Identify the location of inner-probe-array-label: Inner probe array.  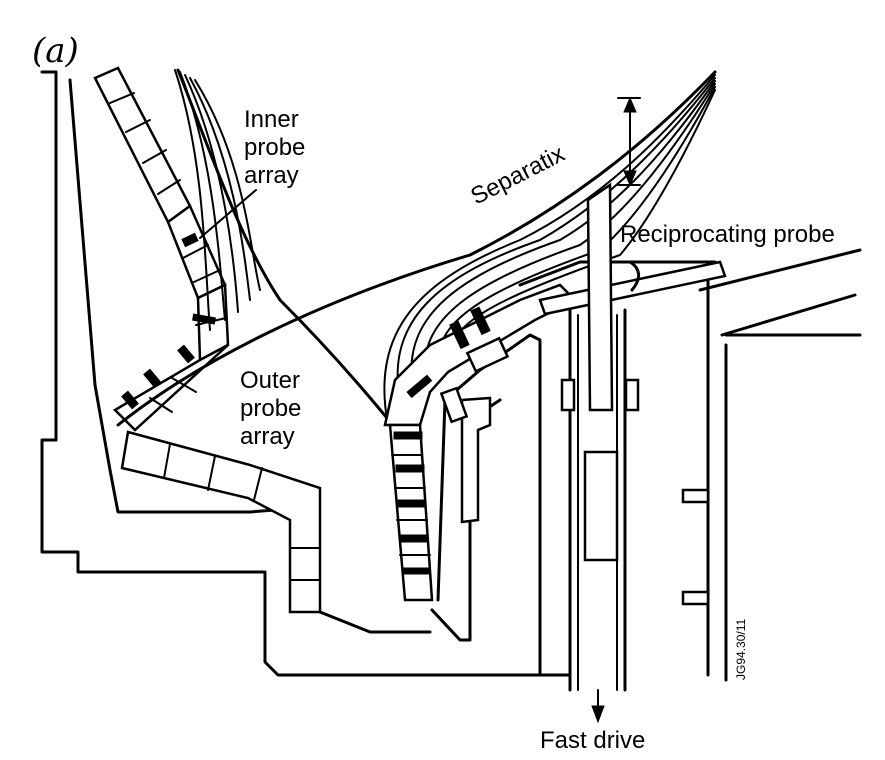
(252, 172).